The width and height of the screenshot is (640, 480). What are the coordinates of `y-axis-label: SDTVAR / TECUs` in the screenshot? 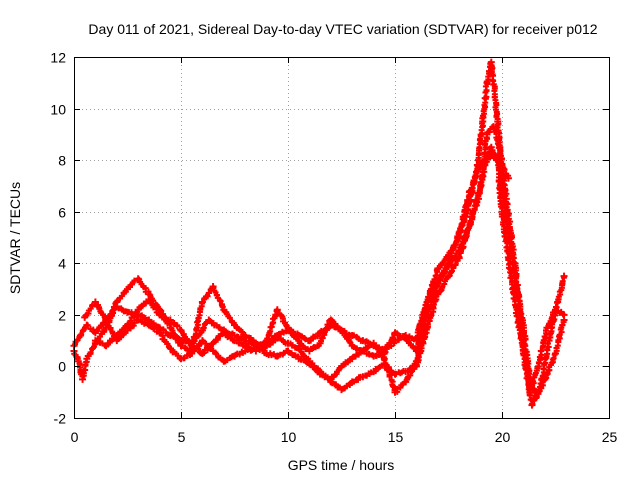 It's located at (15, 238).